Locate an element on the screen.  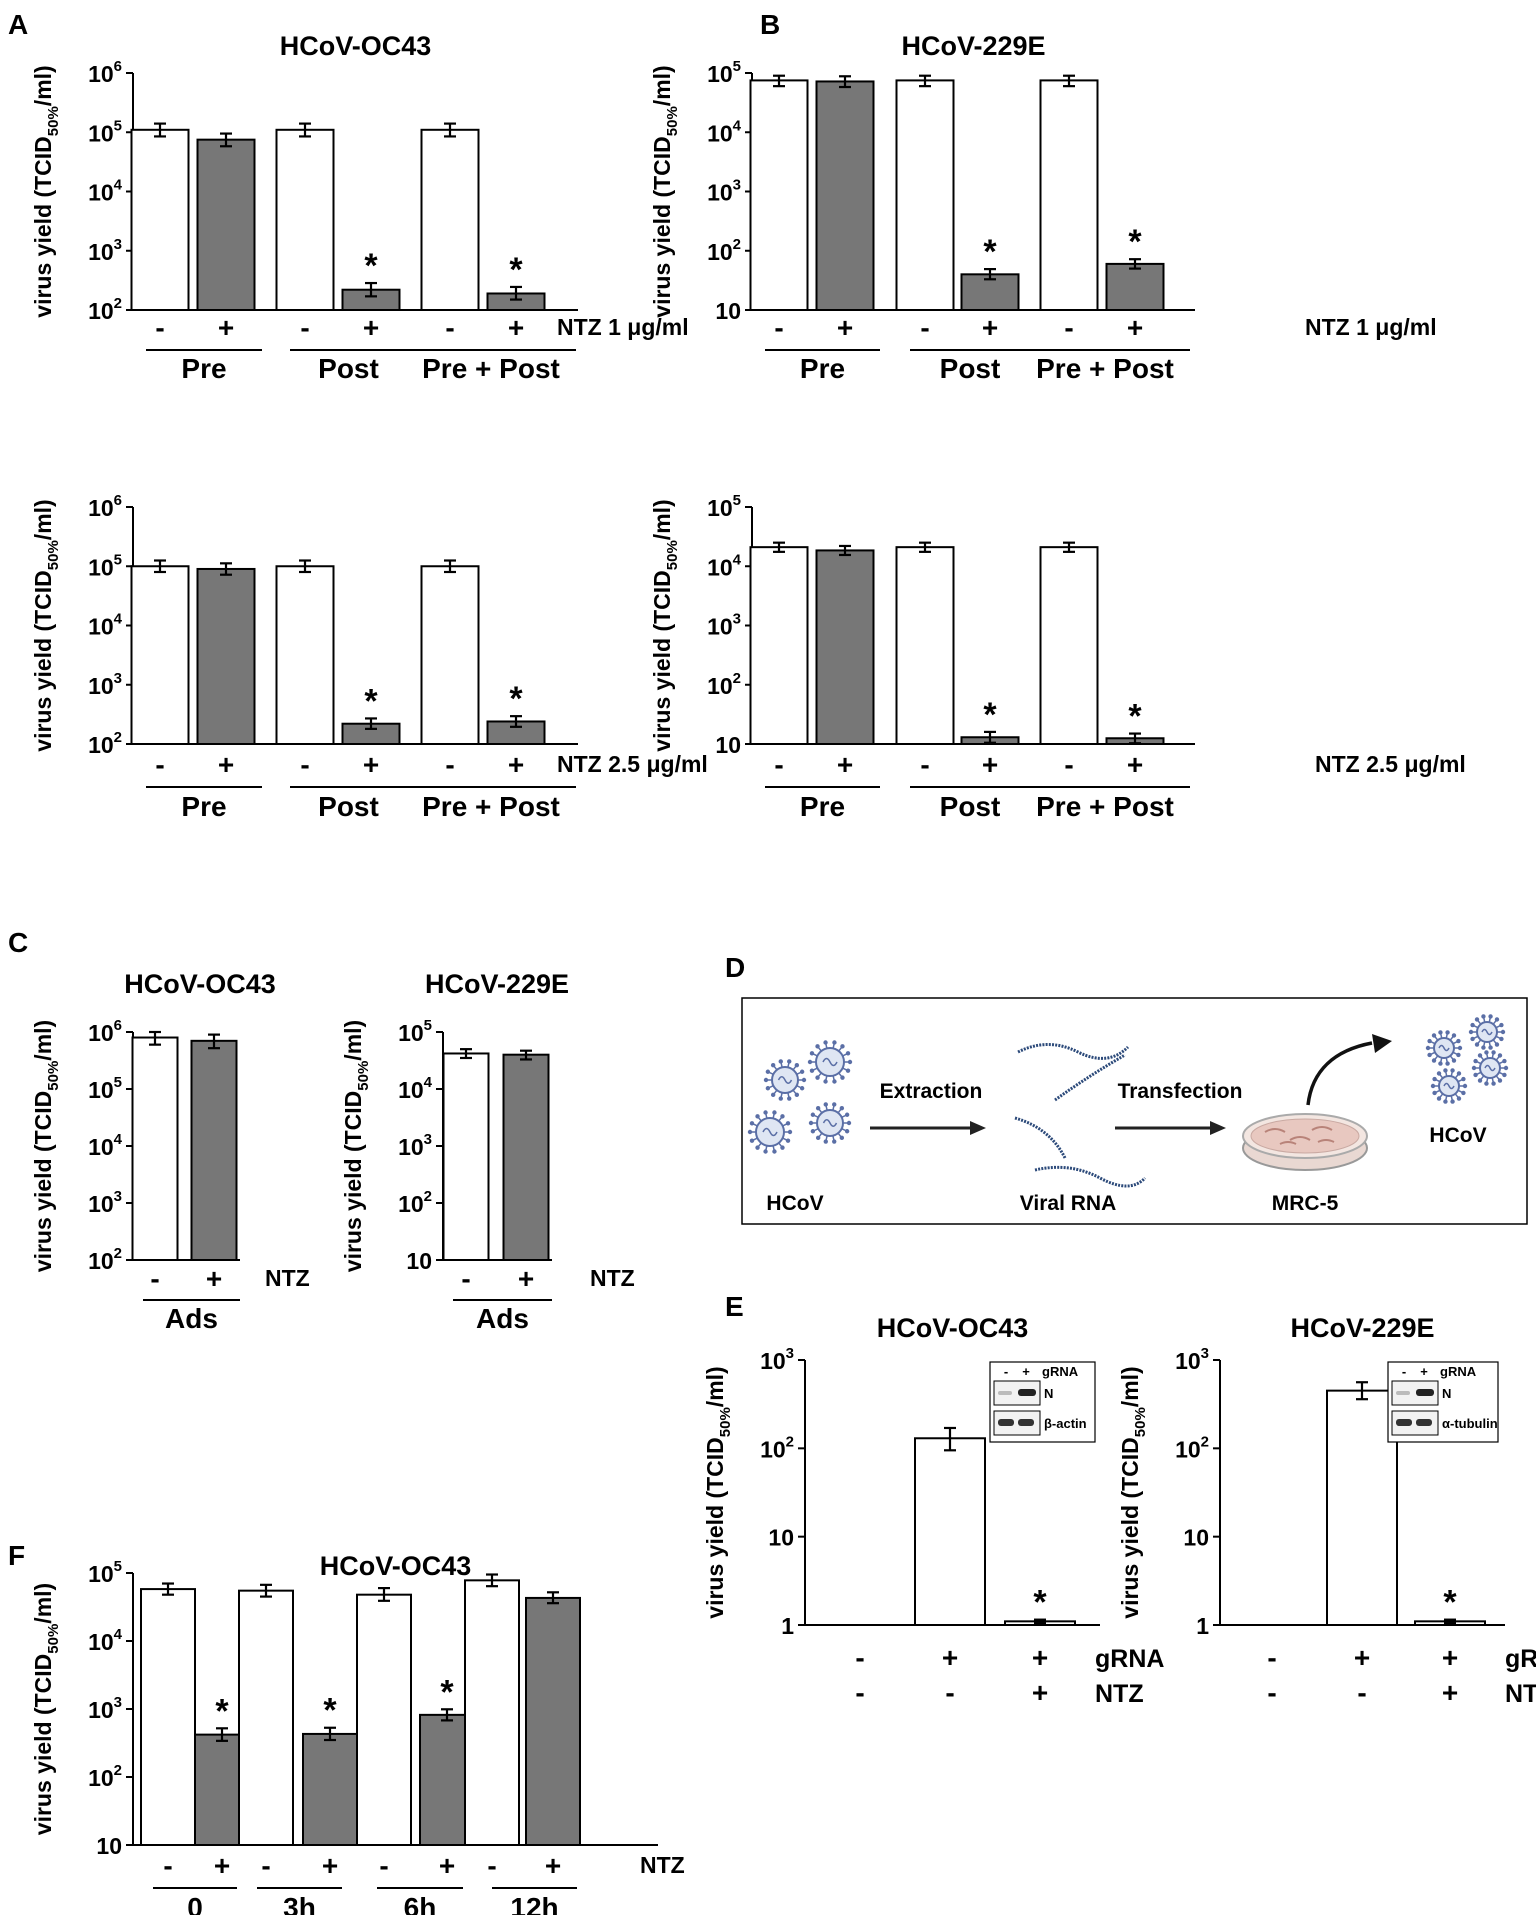
inset-label-n: N is located at coordinates (1446, 1393).